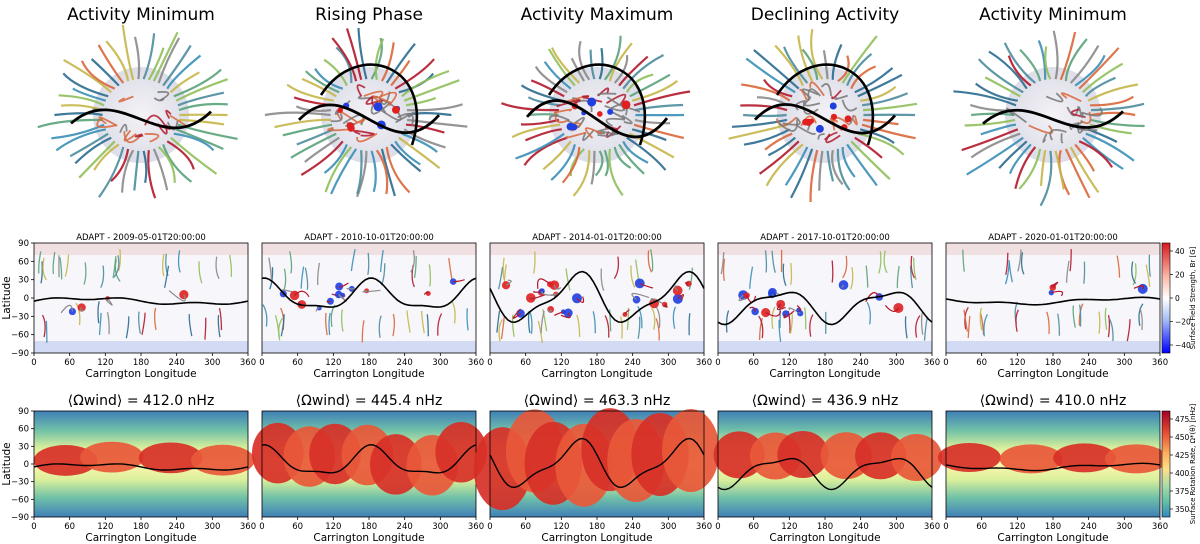 The image size is (1200, 544). What do you see at coordinates (1053, 401) in the screenshot?
I see `omega-title: ⟨Ωwind⟩ = 410.0 nHz` at bounding box center [1053, 401].